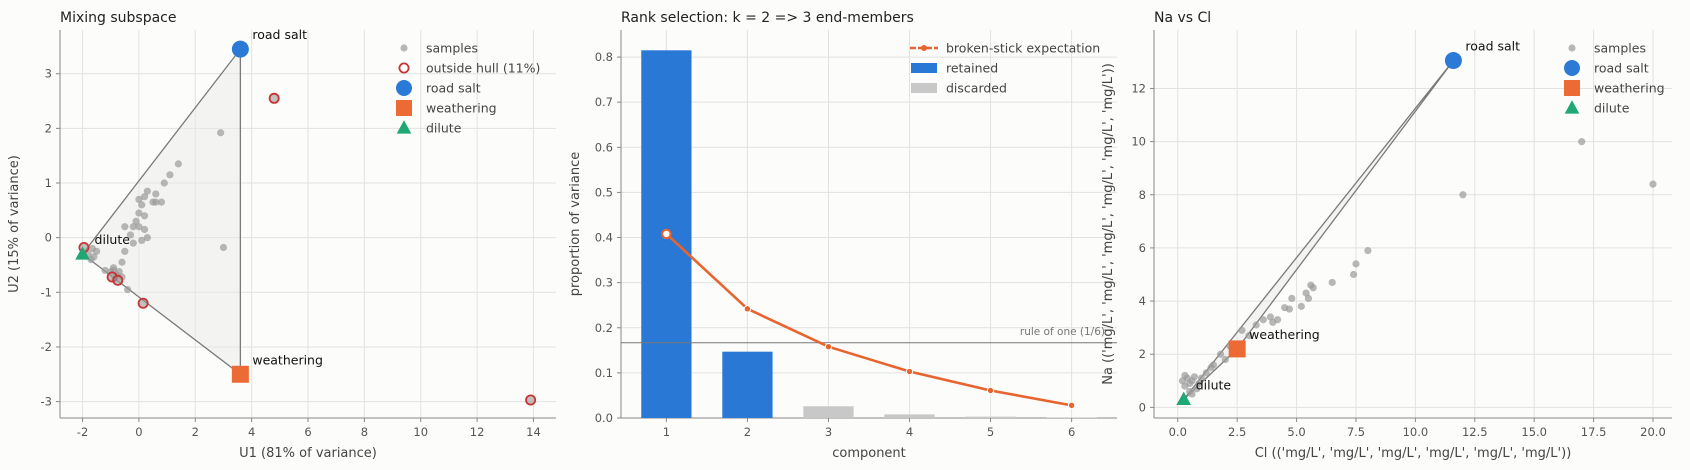 This screenshot has height=470, width=1690. I want to click on y-tick-label: -3, so click(46, 402).